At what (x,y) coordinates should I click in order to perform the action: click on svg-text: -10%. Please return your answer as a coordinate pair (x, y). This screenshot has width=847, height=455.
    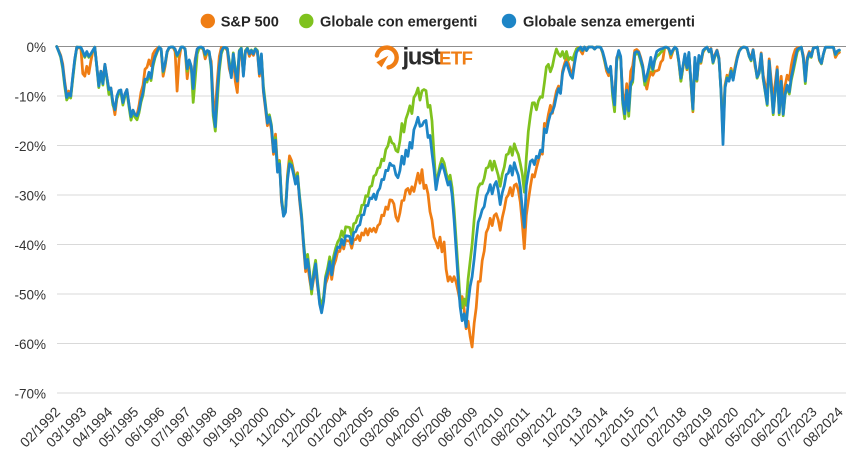
    Looking at the image, I should click on (30, 97).